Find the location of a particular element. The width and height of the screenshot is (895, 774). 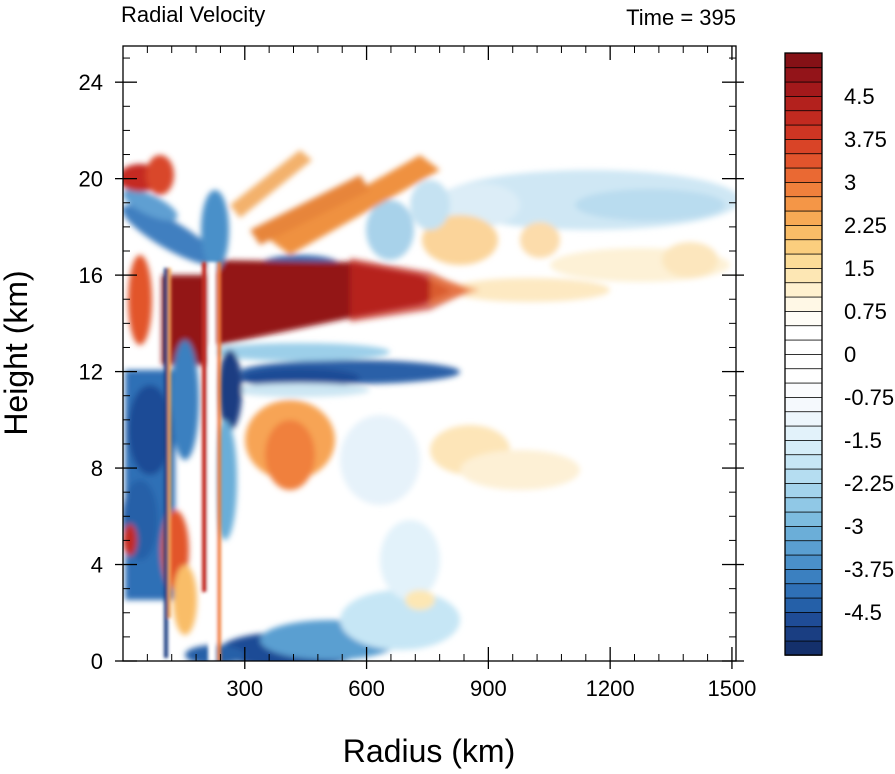

y-tick-label: 0 is located at coordinates (97, 661).